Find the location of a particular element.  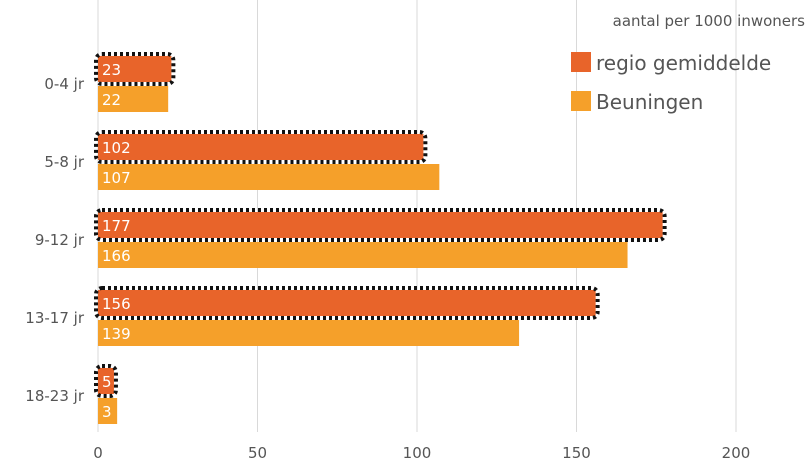

bar-beuningen-5-8-jr is located at coordinates (269, 177).